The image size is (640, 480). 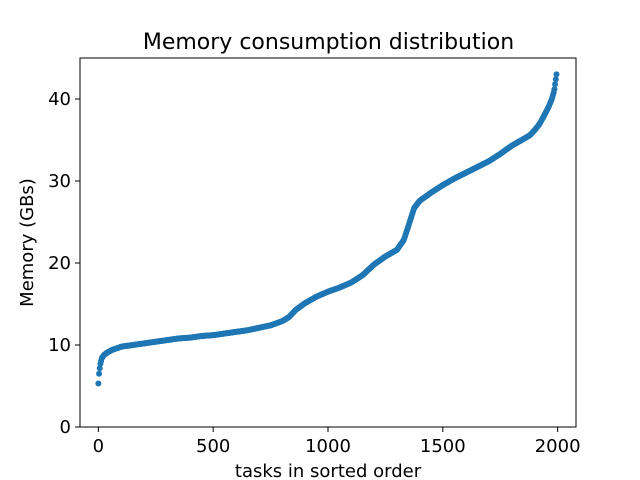 I want to click on x-axis: 0 500 1000 1500 2000, so click(x=337, y=442).